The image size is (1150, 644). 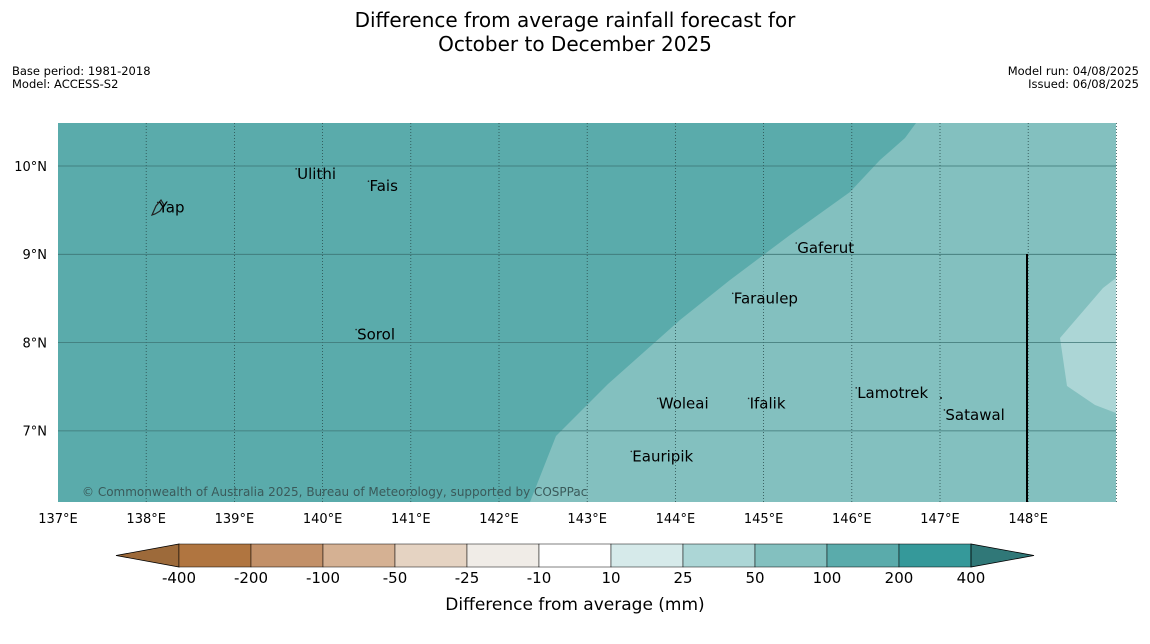 I want to click on lat-tick-label: 7°N, so click(x=35, y=432).